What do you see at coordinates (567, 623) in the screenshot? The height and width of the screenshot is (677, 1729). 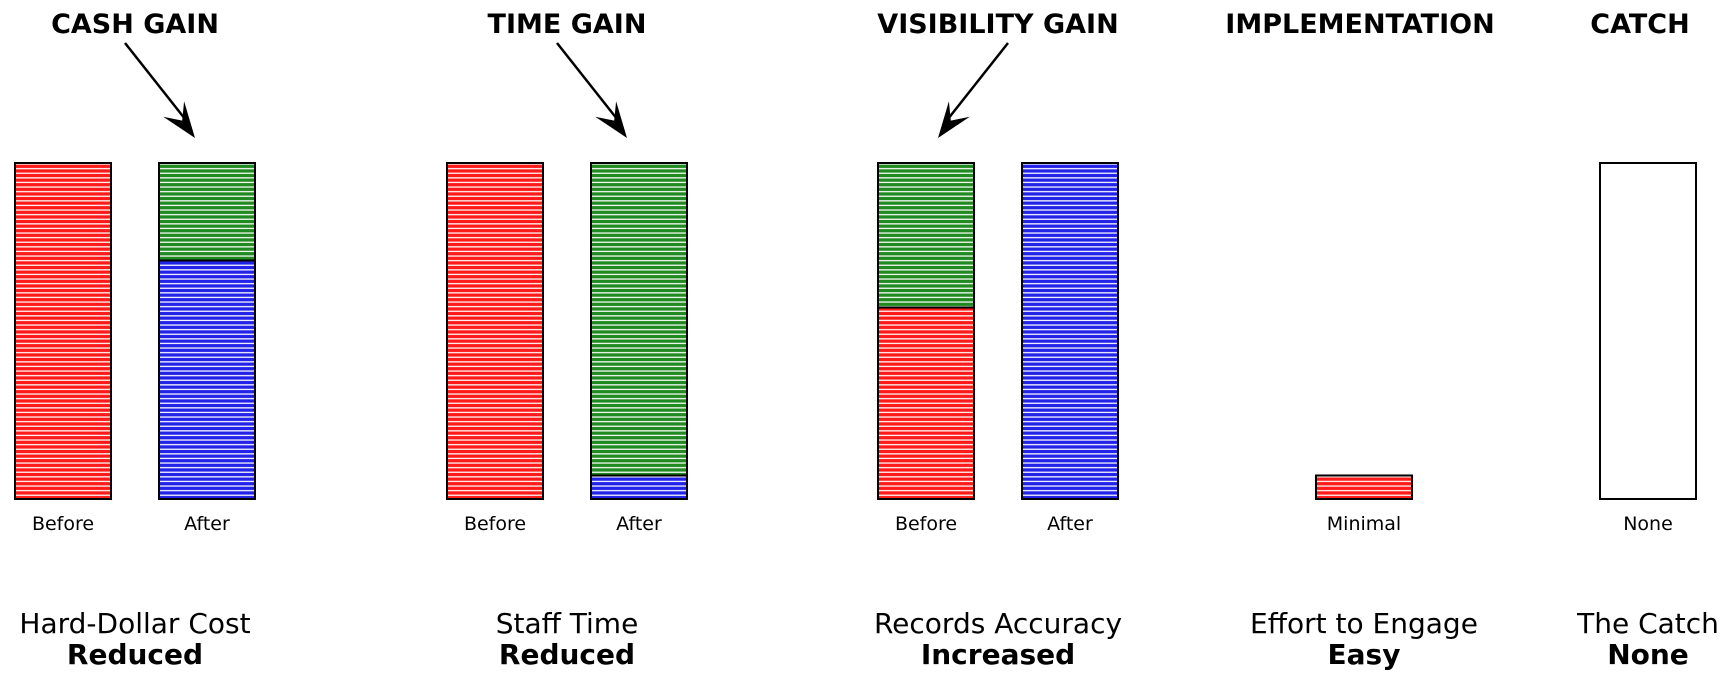 I see `metric-label: Staff Time` at bounding box center [567, 623].